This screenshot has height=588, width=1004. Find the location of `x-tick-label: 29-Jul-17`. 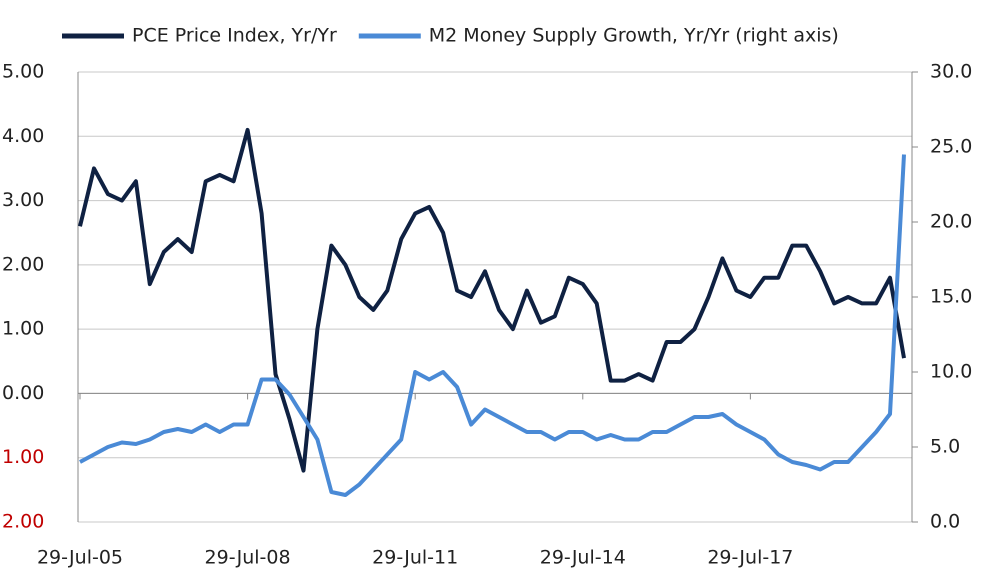

x-tick-label: 29-Jul-17 is located at coordinates (750, 558).